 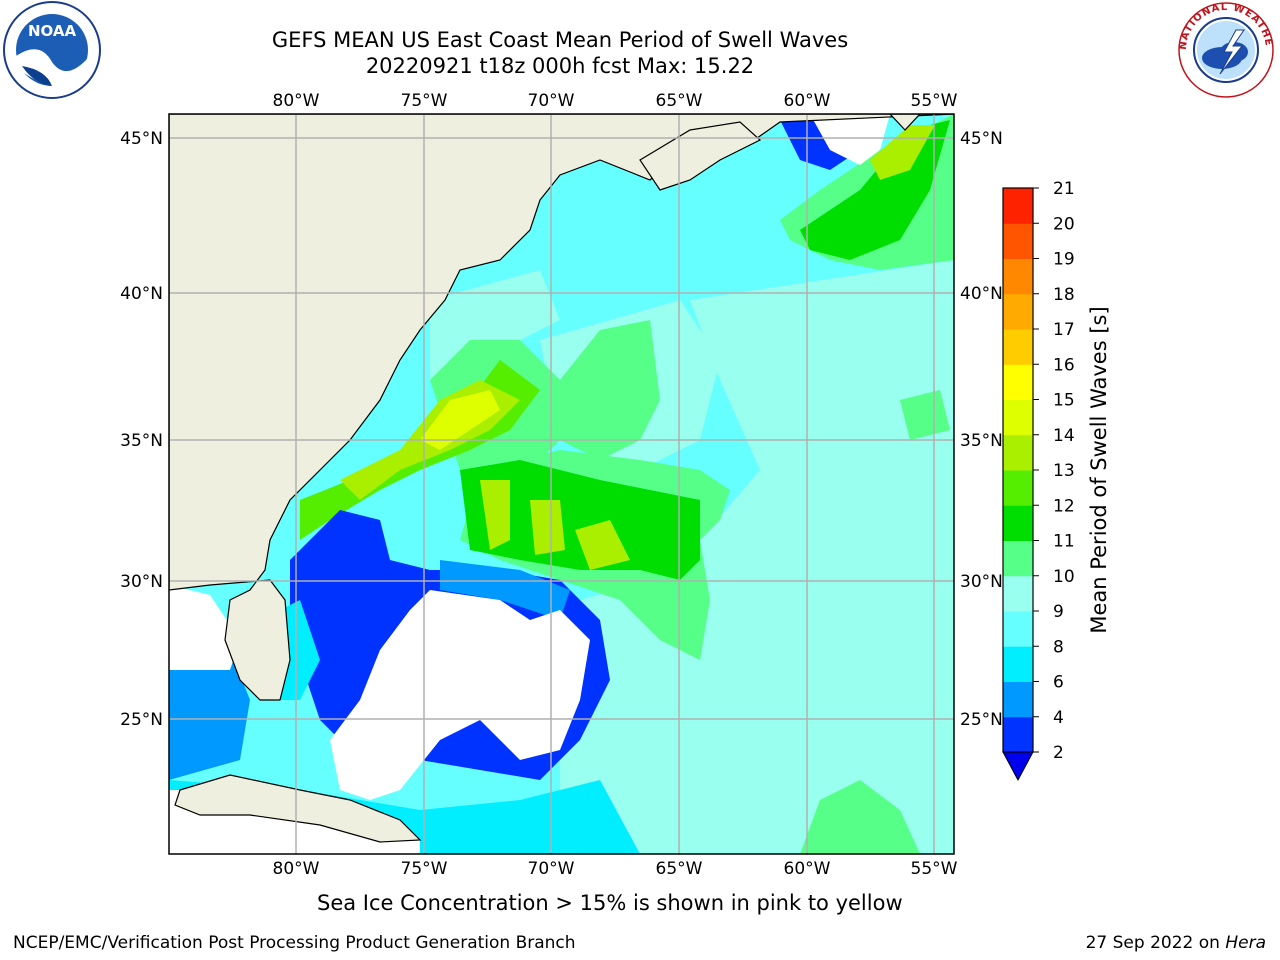 I want to click on lon-tick-top: 60°W, so click(x=807, y=101).